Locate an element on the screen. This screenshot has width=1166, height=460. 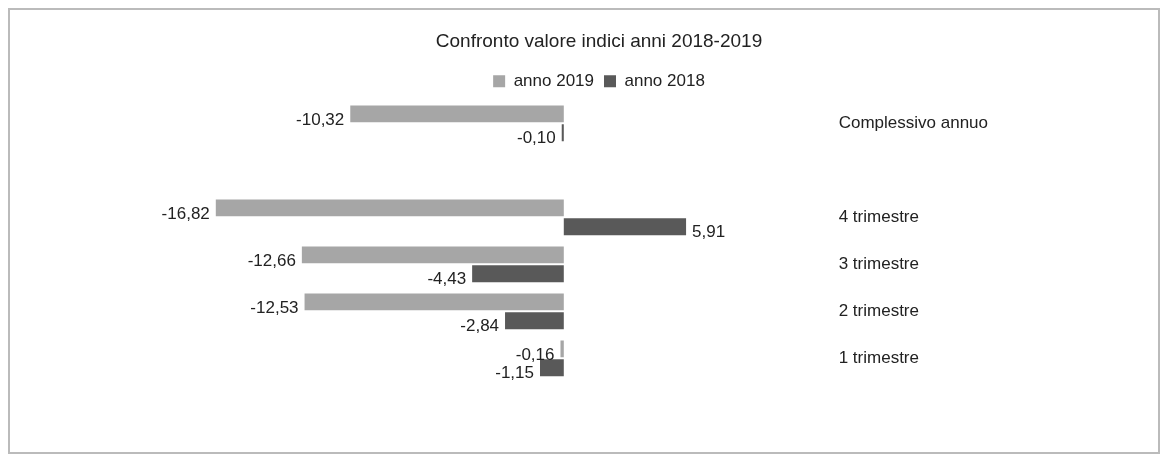
data-label: -2,84 is located at coordinates (480, 326).